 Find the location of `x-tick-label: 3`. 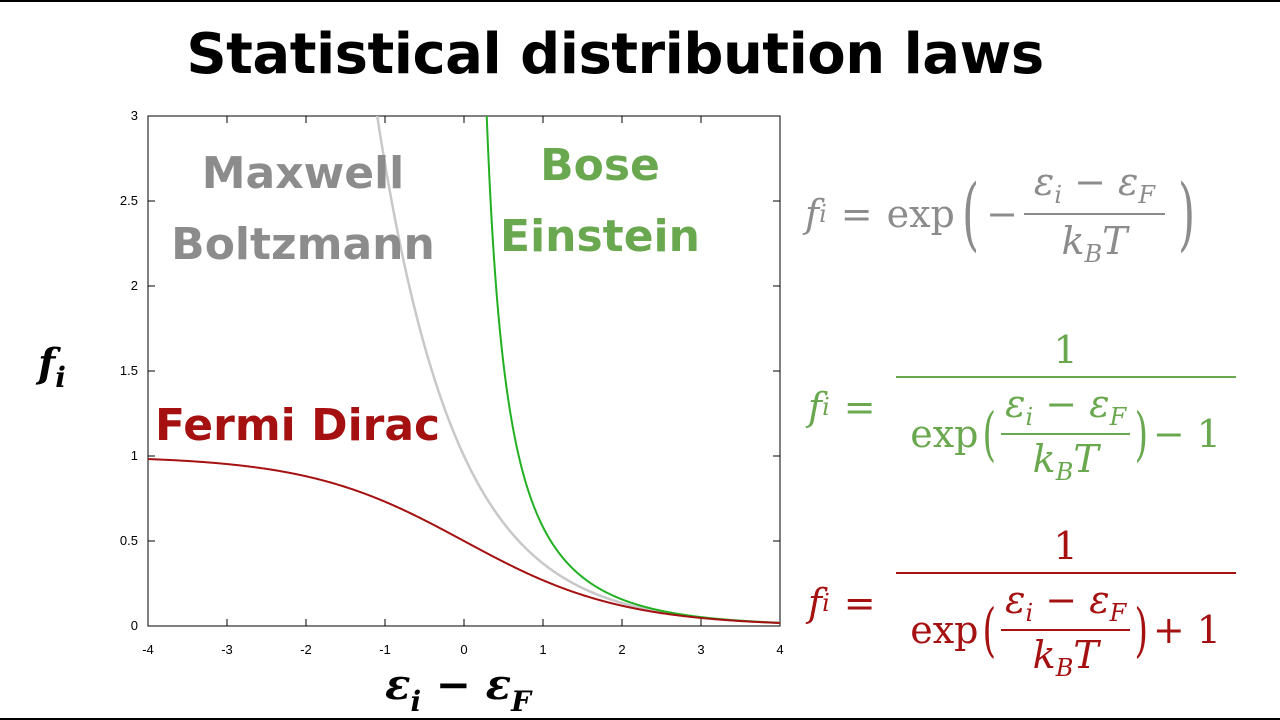

x-tick-label: 3 is located at coordinates (700, 649).